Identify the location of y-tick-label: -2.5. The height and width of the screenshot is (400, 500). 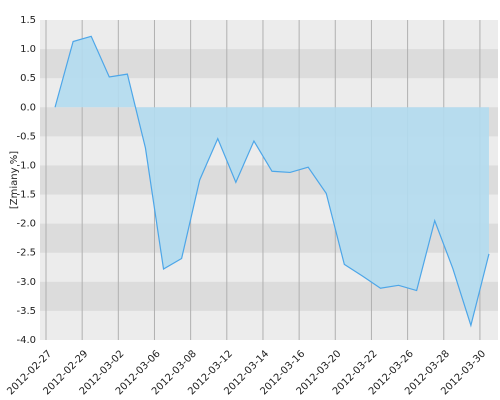
(26, 253).